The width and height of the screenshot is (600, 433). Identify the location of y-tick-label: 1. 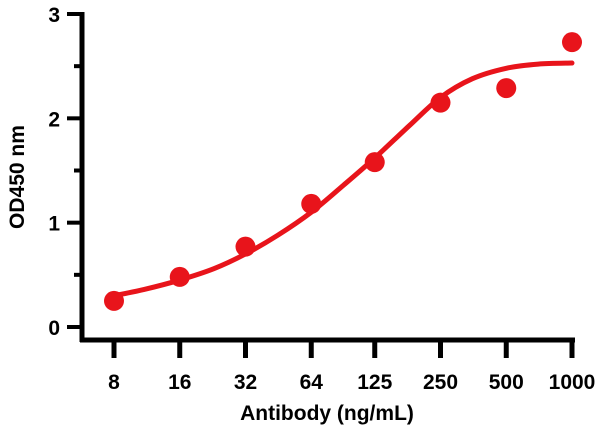
(54, 224).